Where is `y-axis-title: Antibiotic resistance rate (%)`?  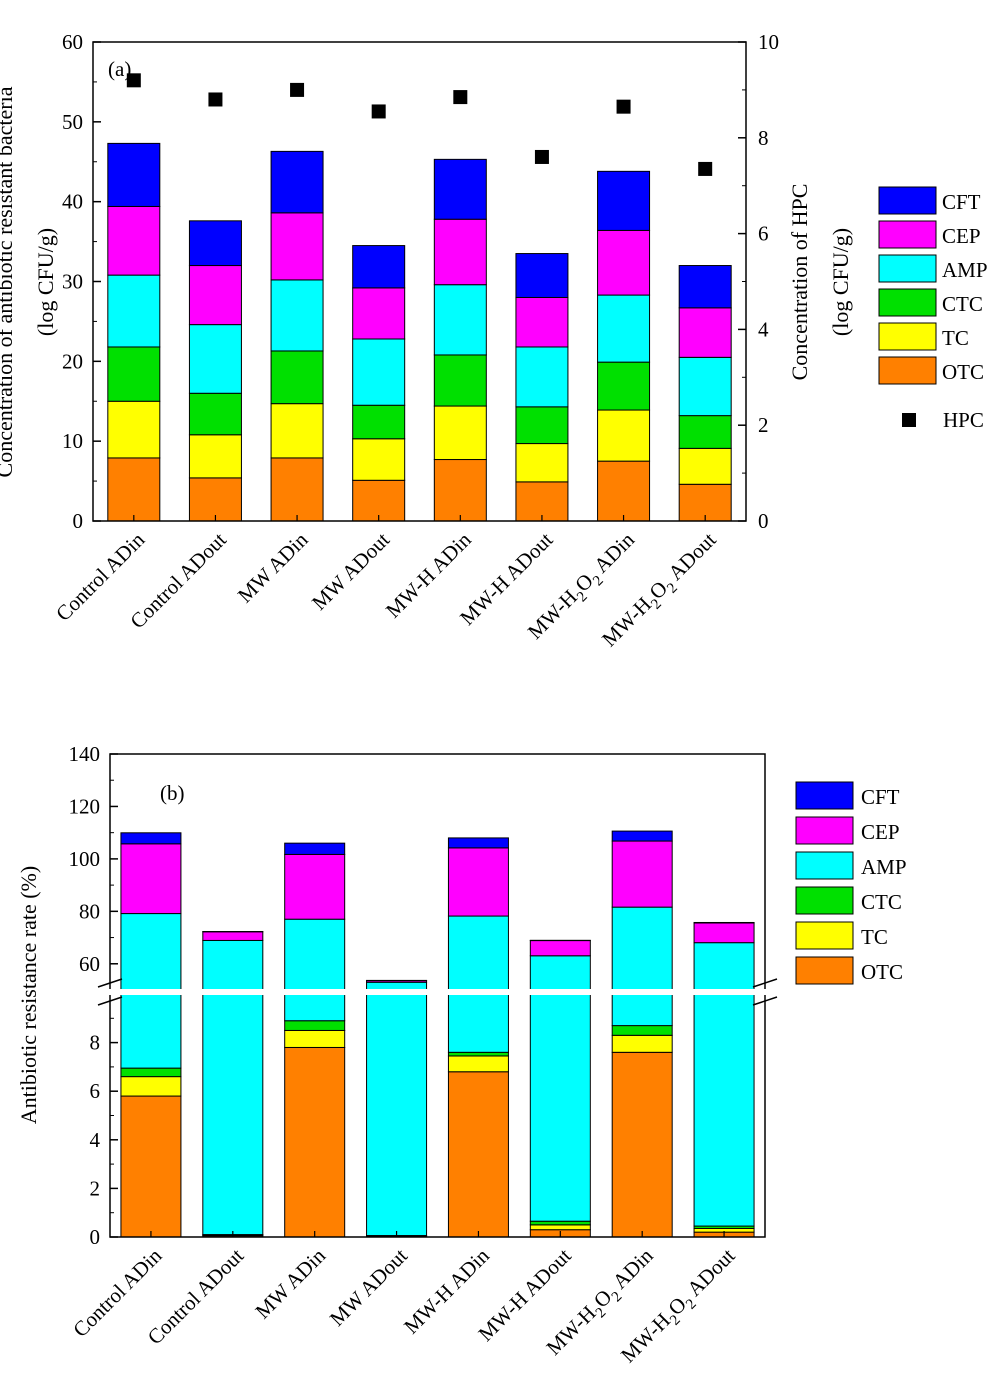 y-axis-title: Antibiotic resistance rate (%) is located at coordinates (28, 995).